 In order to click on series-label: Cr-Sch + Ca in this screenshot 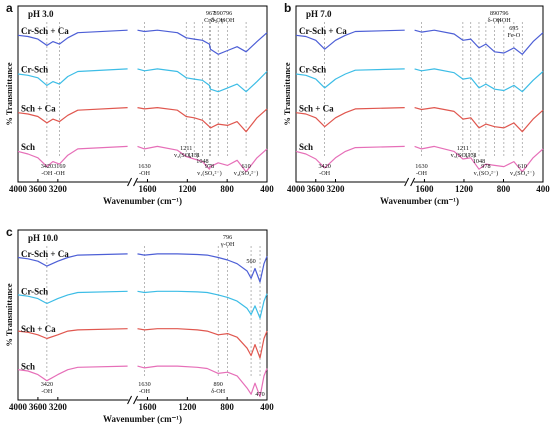, I will do `click(323, 31)`.